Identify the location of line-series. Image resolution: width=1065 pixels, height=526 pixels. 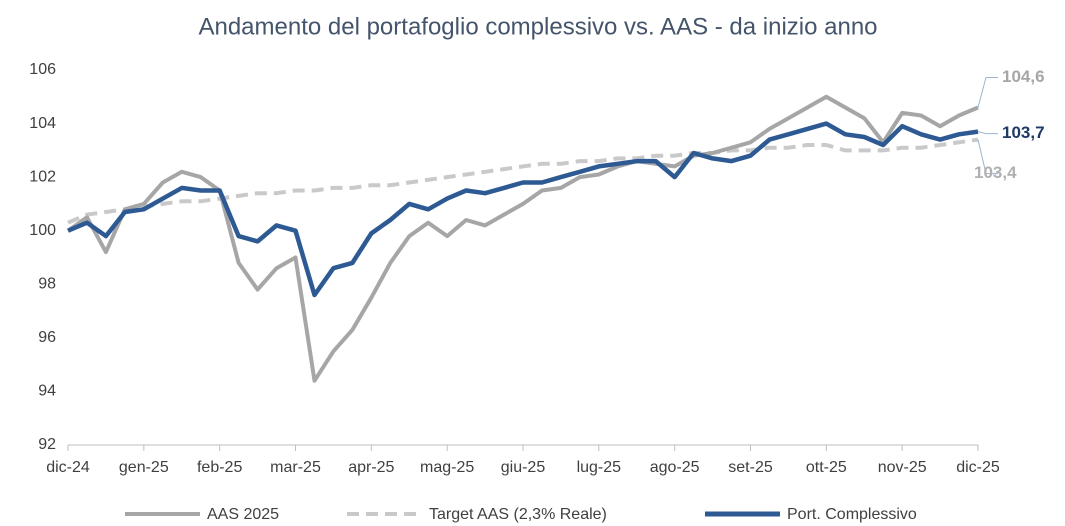
(523, 181).